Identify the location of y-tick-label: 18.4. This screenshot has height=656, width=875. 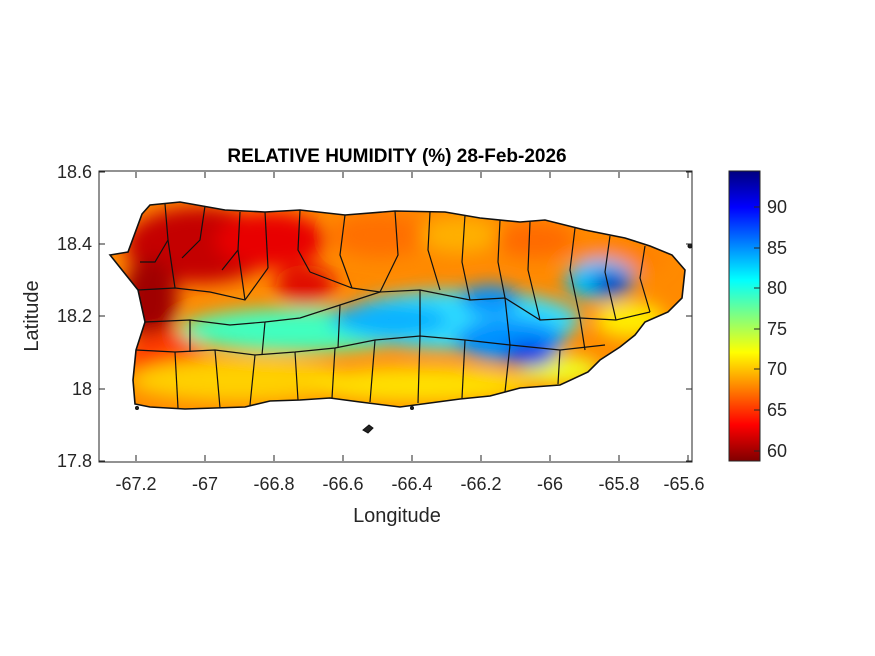
(74, 244).